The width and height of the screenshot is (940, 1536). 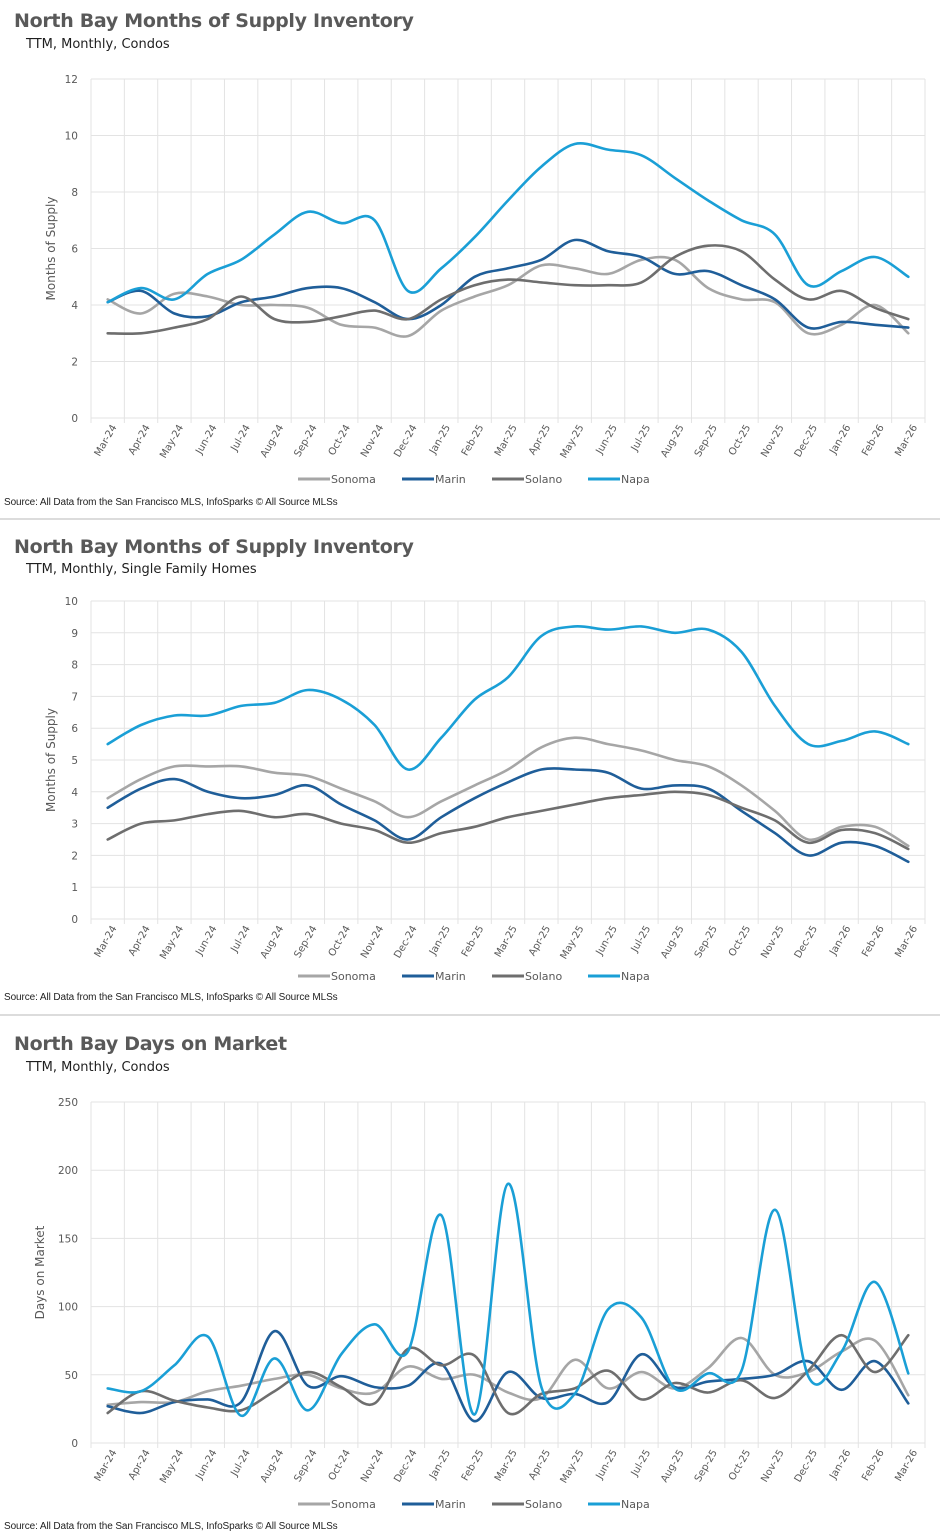 What do you see at coordinates (672, 1466) in the screenshot?
I see `x-tick-label: Aug-25` at bounding box center [672, 1466].